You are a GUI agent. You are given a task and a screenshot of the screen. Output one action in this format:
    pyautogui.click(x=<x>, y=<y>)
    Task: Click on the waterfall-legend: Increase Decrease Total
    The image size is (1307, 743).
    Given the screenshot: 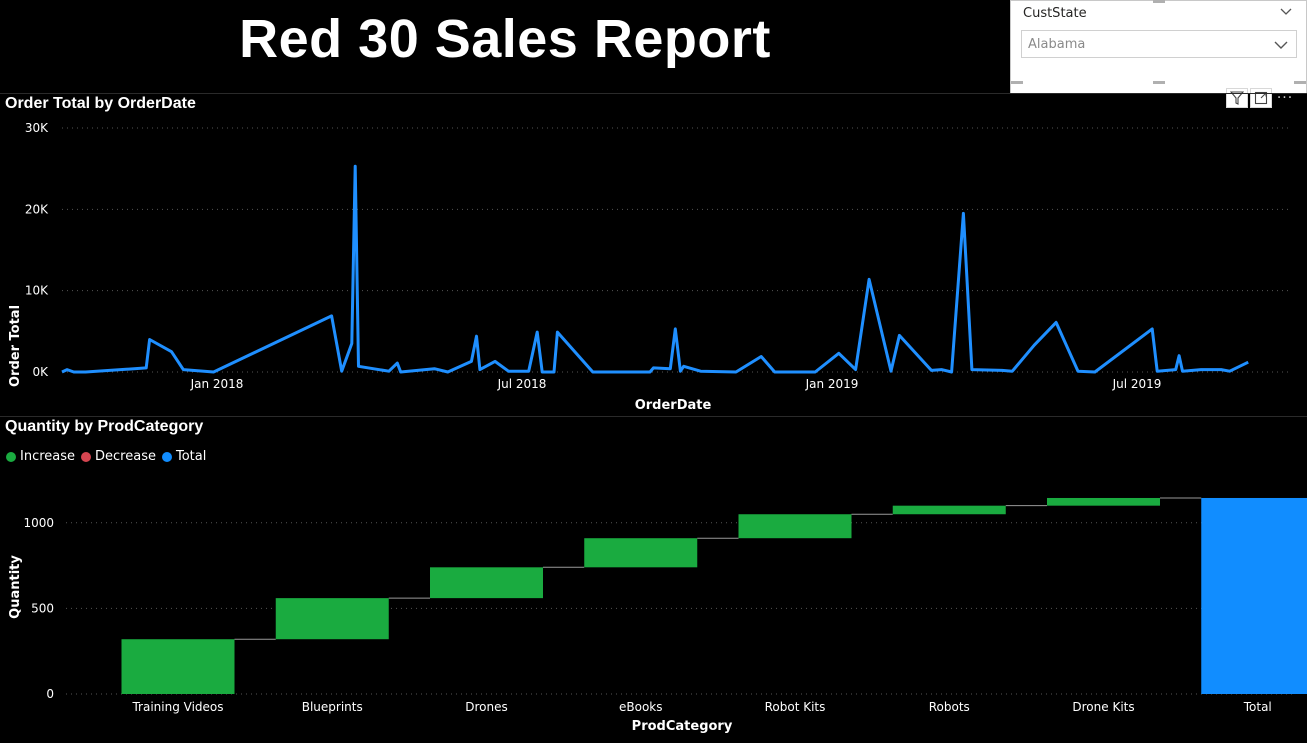 What is the action you would take?
    pyautogui.click(x=106, y=456)
    